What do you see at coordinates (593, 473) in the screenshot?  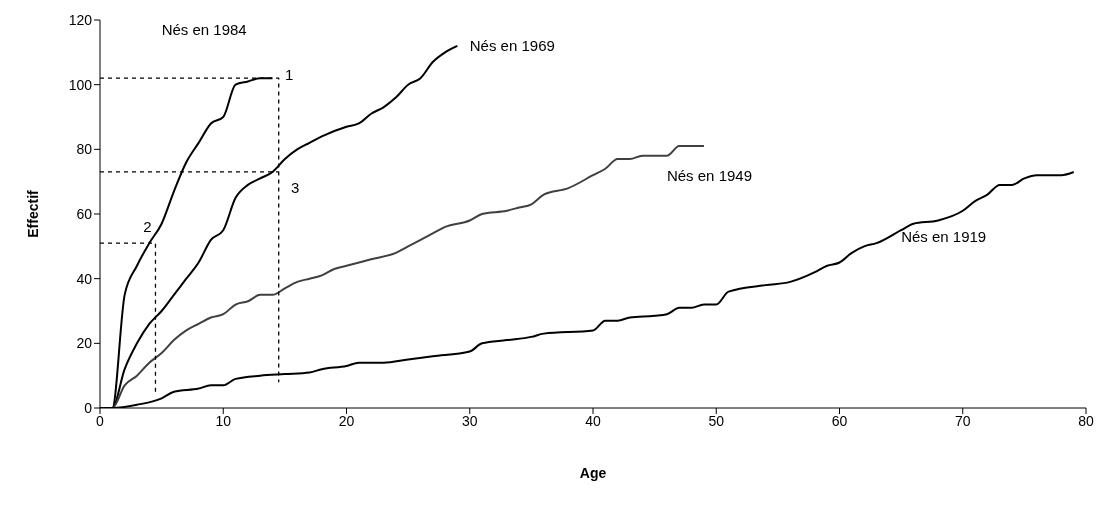 I see `x-axis-title: Age` at bounding box center [593, 473].